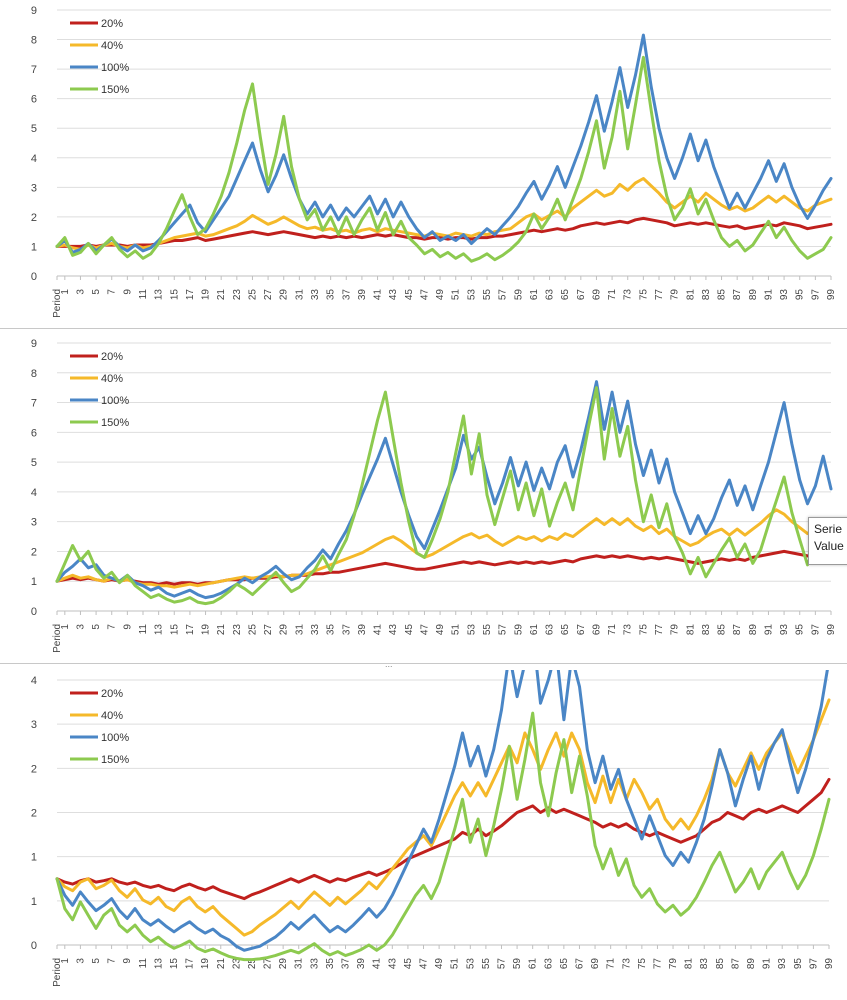 This screenshot has width=847, height=1000. I want to click on tooltip-series-label: Serie, so click(828, 529).